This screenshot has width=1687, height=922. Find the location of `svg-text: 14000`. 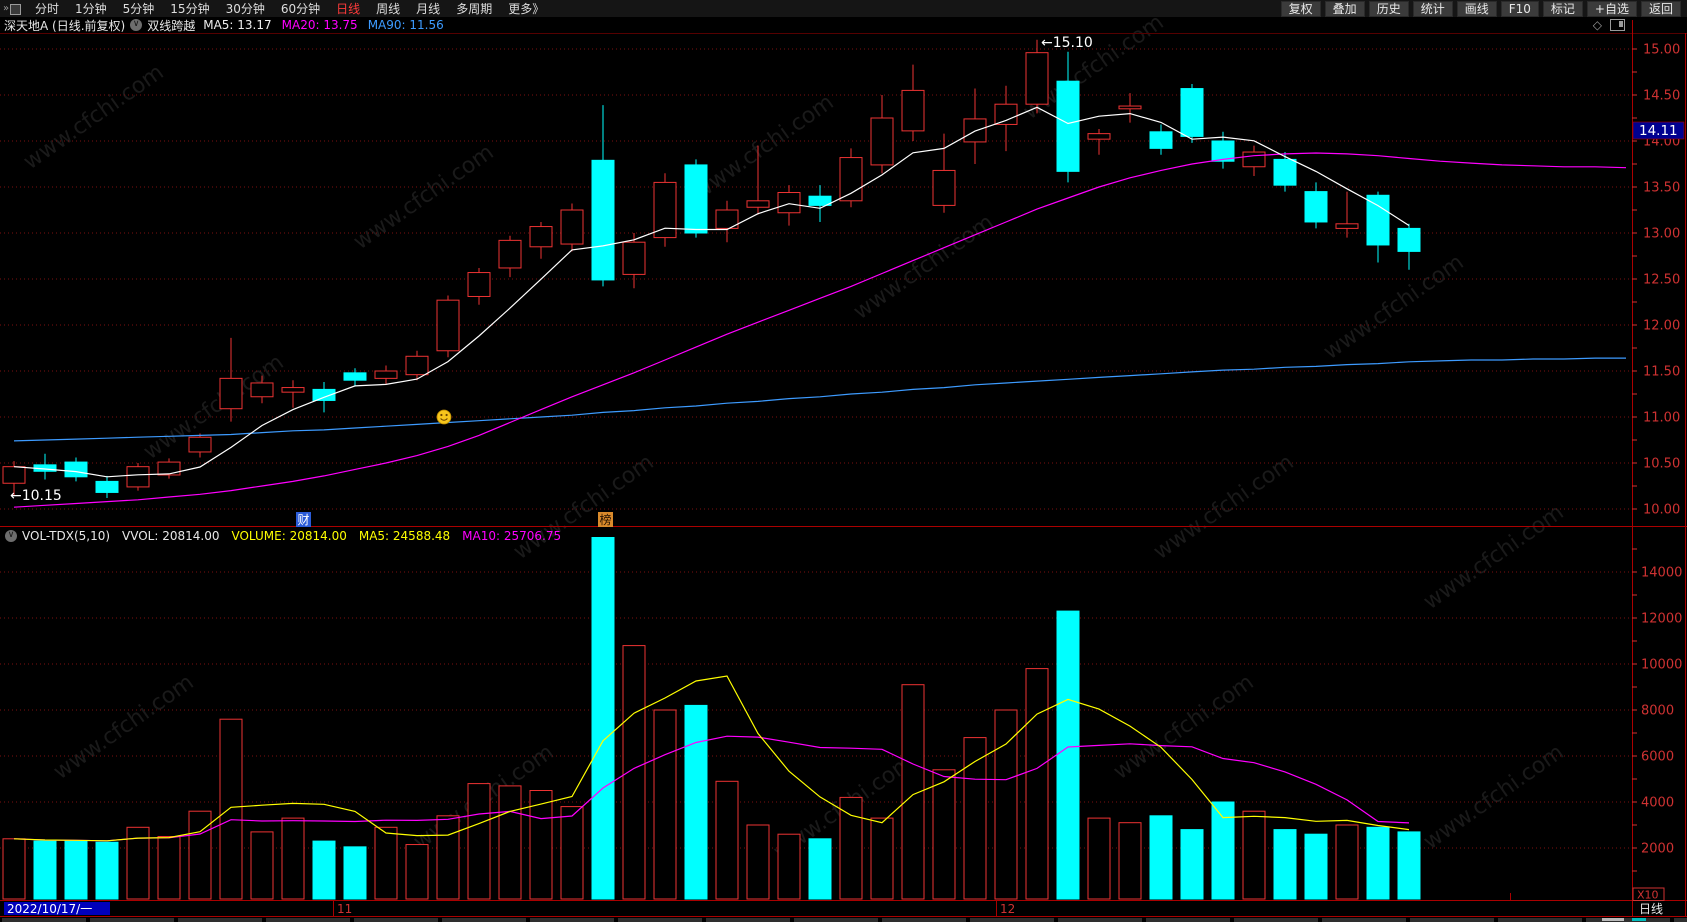

svg-text: 14000 is located at coordinates (1661, 573).